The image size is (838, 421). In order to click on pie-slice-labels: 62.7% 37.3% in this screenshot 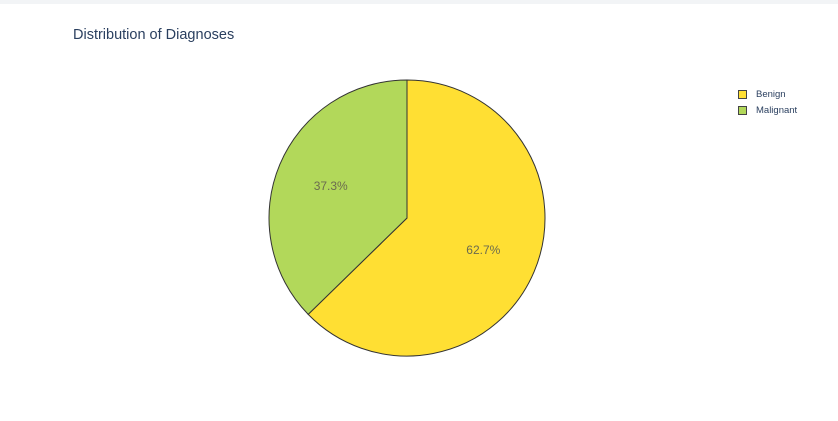, I will do `click(407, 218)`.